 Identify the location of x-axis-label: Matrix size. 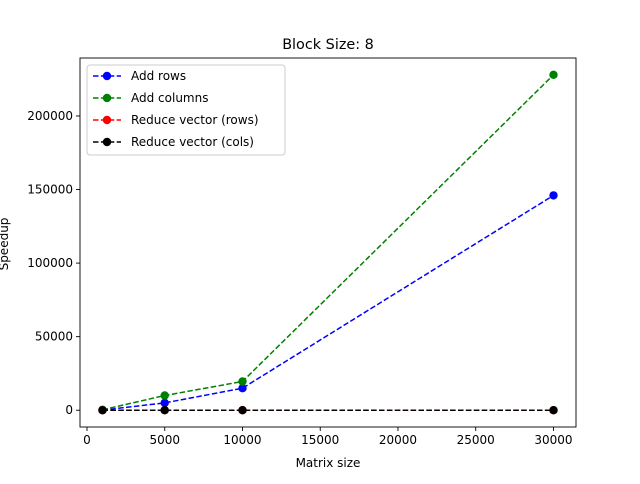
(328, 463).